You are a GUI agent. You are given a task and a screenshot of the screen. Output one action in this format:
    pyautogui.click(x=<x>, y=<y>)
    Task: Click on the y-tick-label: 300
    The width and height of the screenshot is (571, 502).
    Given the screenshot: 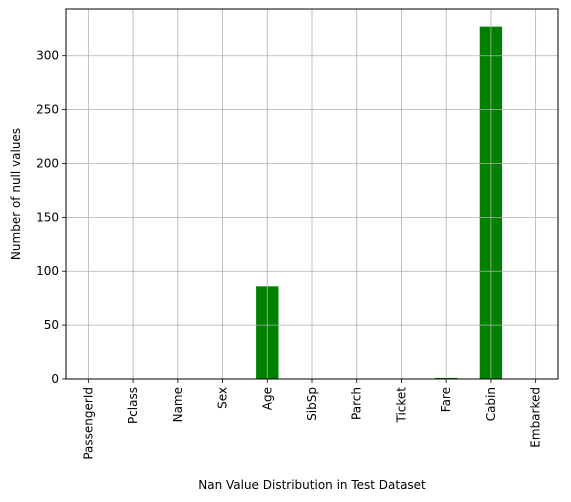 What is the action you would take?
    pyautogui.click(x=47, y=56)
    